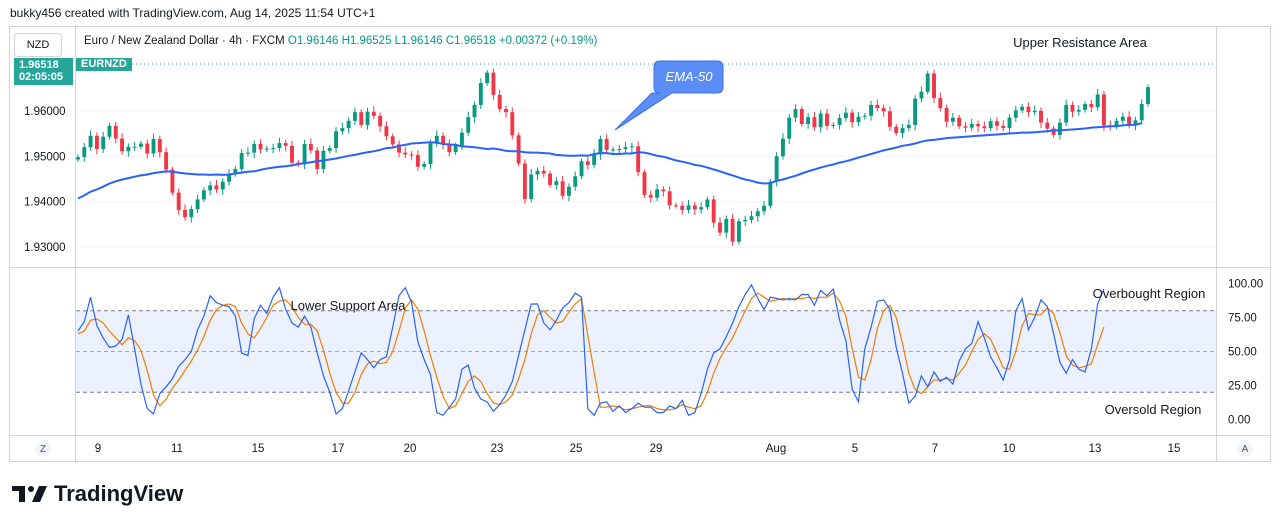  Describe the element at coordinates (1080, 42) in the screenshot. I see `upper-resistance-label: Upper Resistance Area` at that location.